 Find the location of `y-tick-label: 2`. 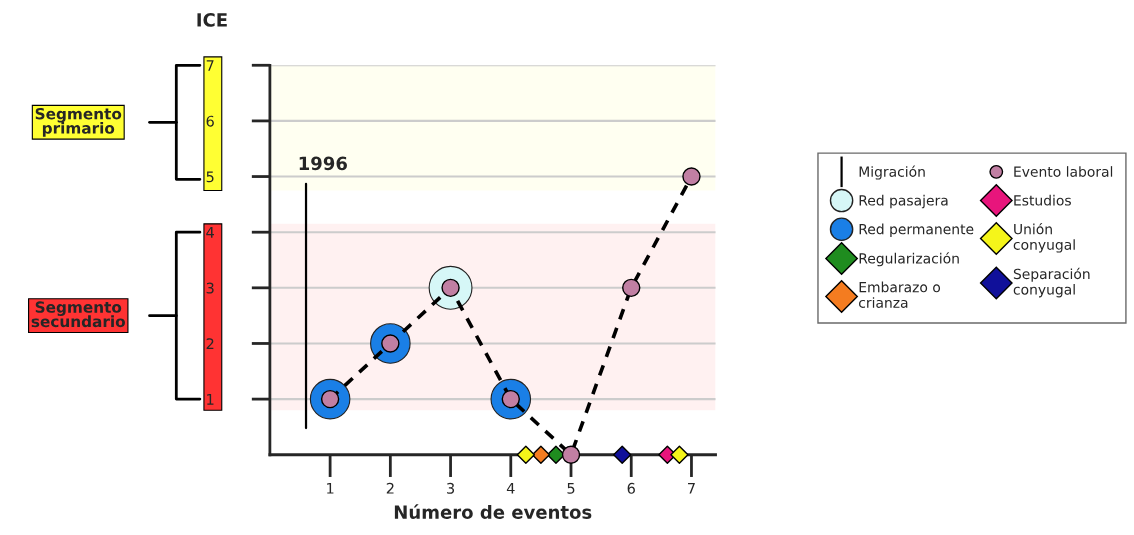

y-tick-label: 2 is located at coordinates (210, 344).